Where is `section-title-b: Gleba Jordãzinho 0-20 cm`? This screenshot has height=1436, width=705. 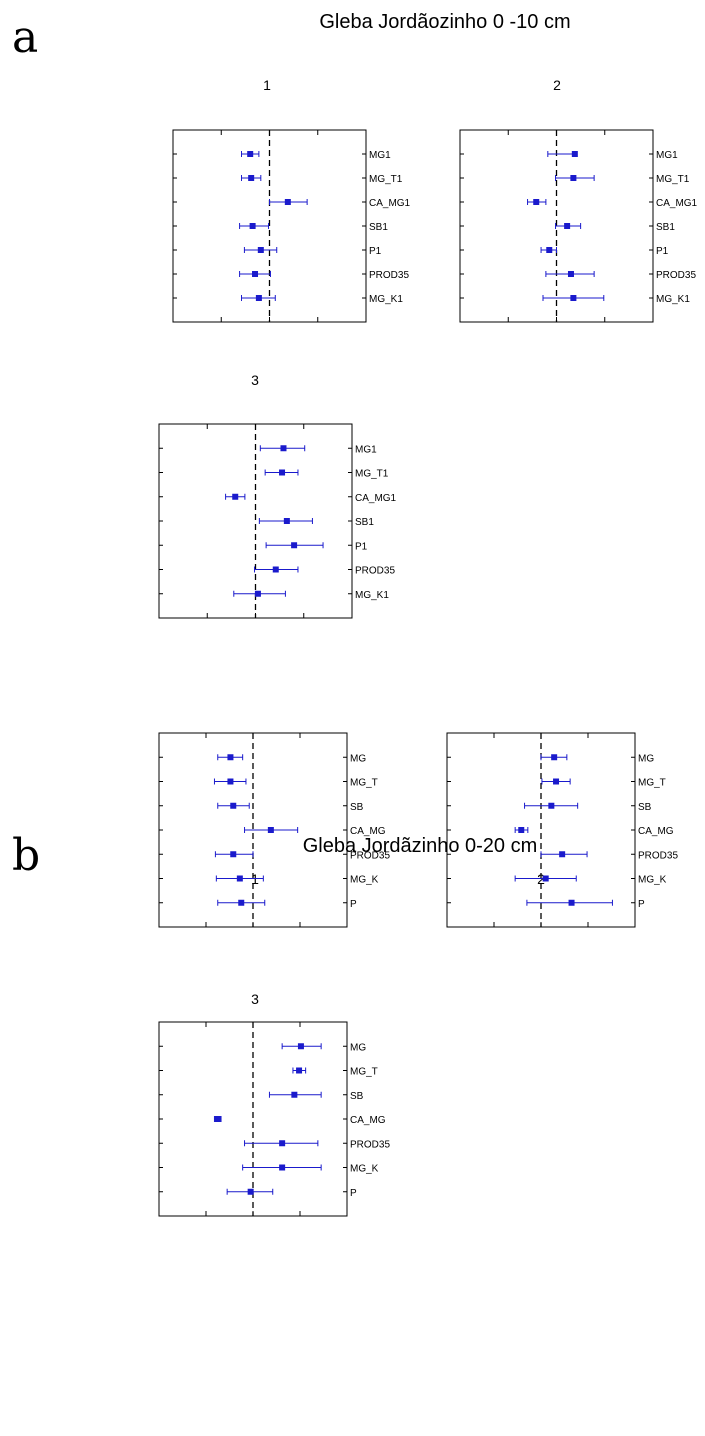 section-title-b: Gleba Jordãzinho 0-20 cm is located at coordinates (420, 846).